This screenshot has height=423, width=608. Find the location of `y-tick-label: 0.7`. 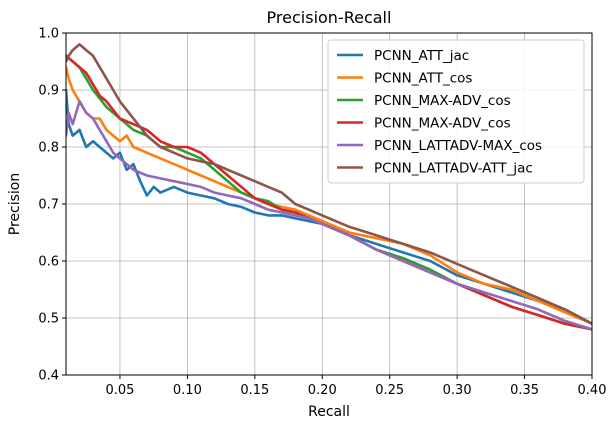

y-tick-label: 0.7 is located at coordinates (48, 205).